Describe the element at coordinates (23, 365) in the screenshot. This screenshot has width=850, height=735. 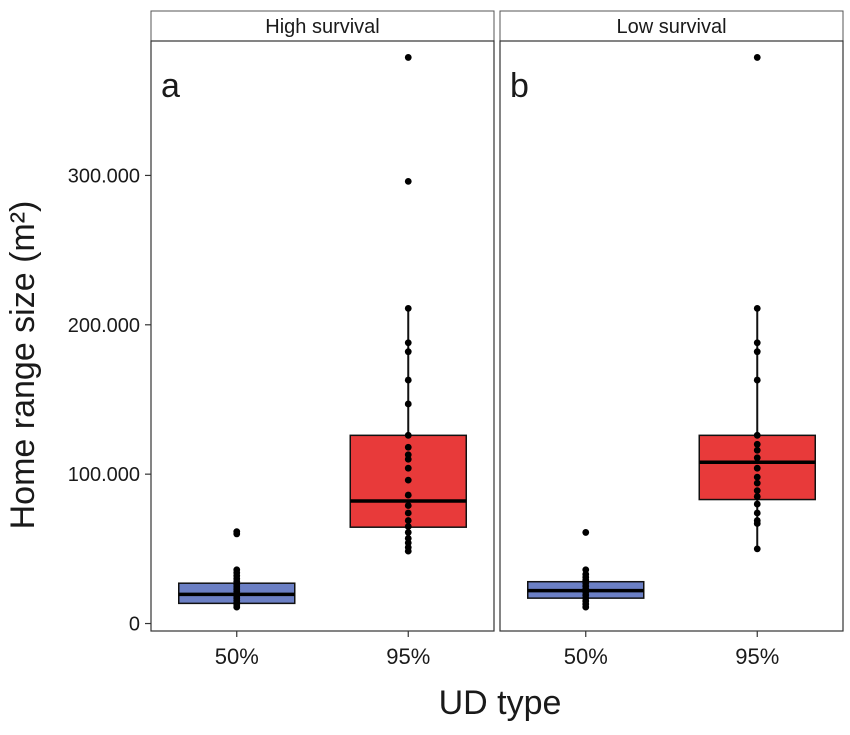
I see `y-axis-title: Home range size (m²)` at that location.